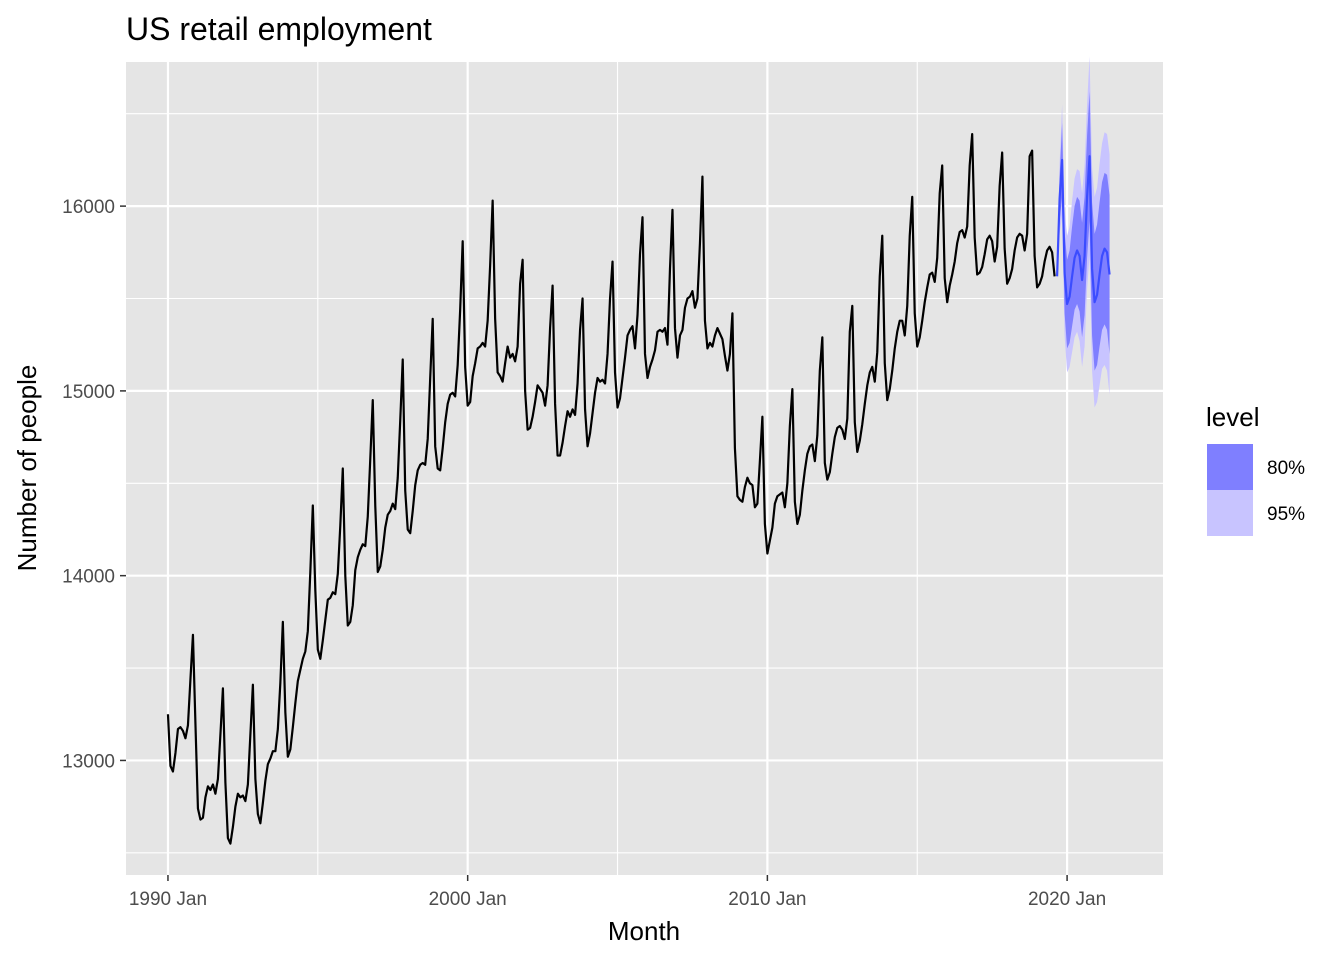 The width and height of the screenshot is (1344, 960). What do you see at coordinates (1067, 899) in the screenshot?
I see `x-tick-label: 2020 Jan` at bounding box center [1067, 899].